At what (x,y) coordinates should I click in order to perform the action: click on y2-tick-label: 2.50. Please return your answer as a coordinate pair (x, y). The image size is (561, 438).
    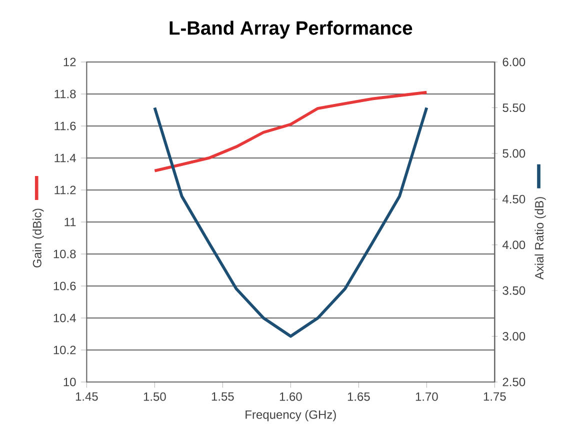
    Looking at the image, I should click on (514, 382).